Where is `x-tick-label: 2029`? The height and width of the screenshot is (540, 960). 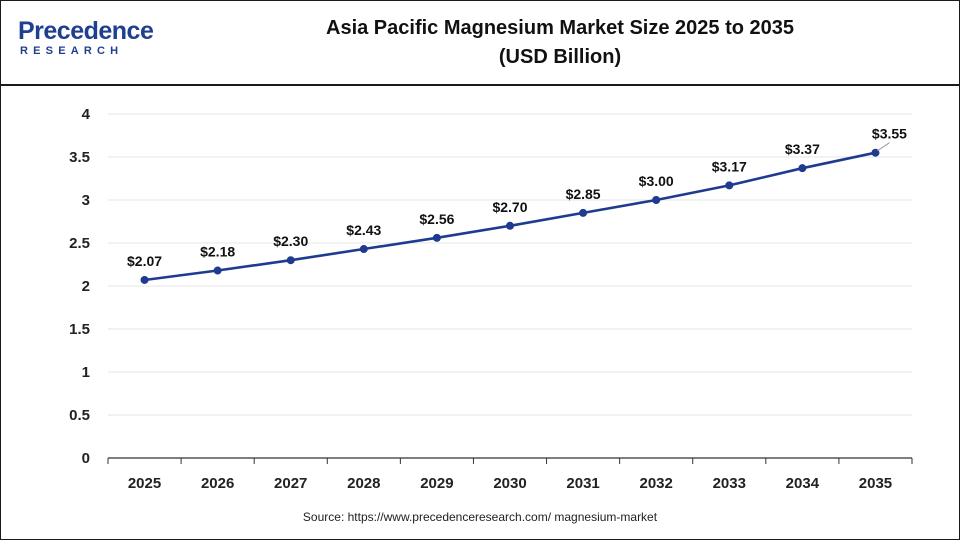 x-tick-label: 2029 is located at coordinates (436, 483).